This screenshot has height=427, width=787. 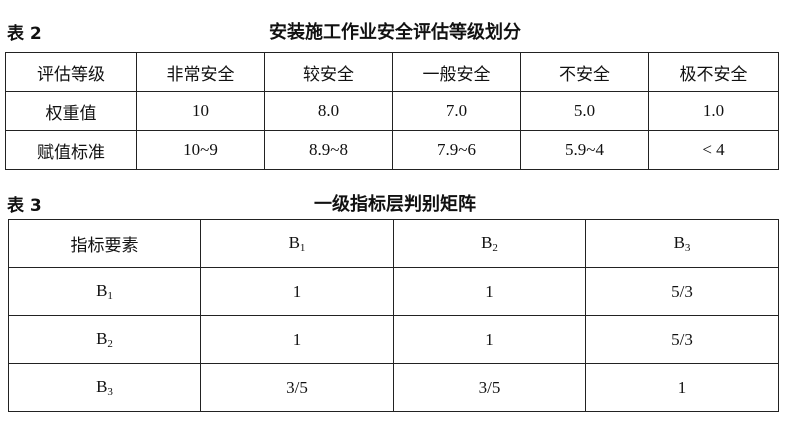 I want to click on header-cell: B2, so click(x=489, y=243).